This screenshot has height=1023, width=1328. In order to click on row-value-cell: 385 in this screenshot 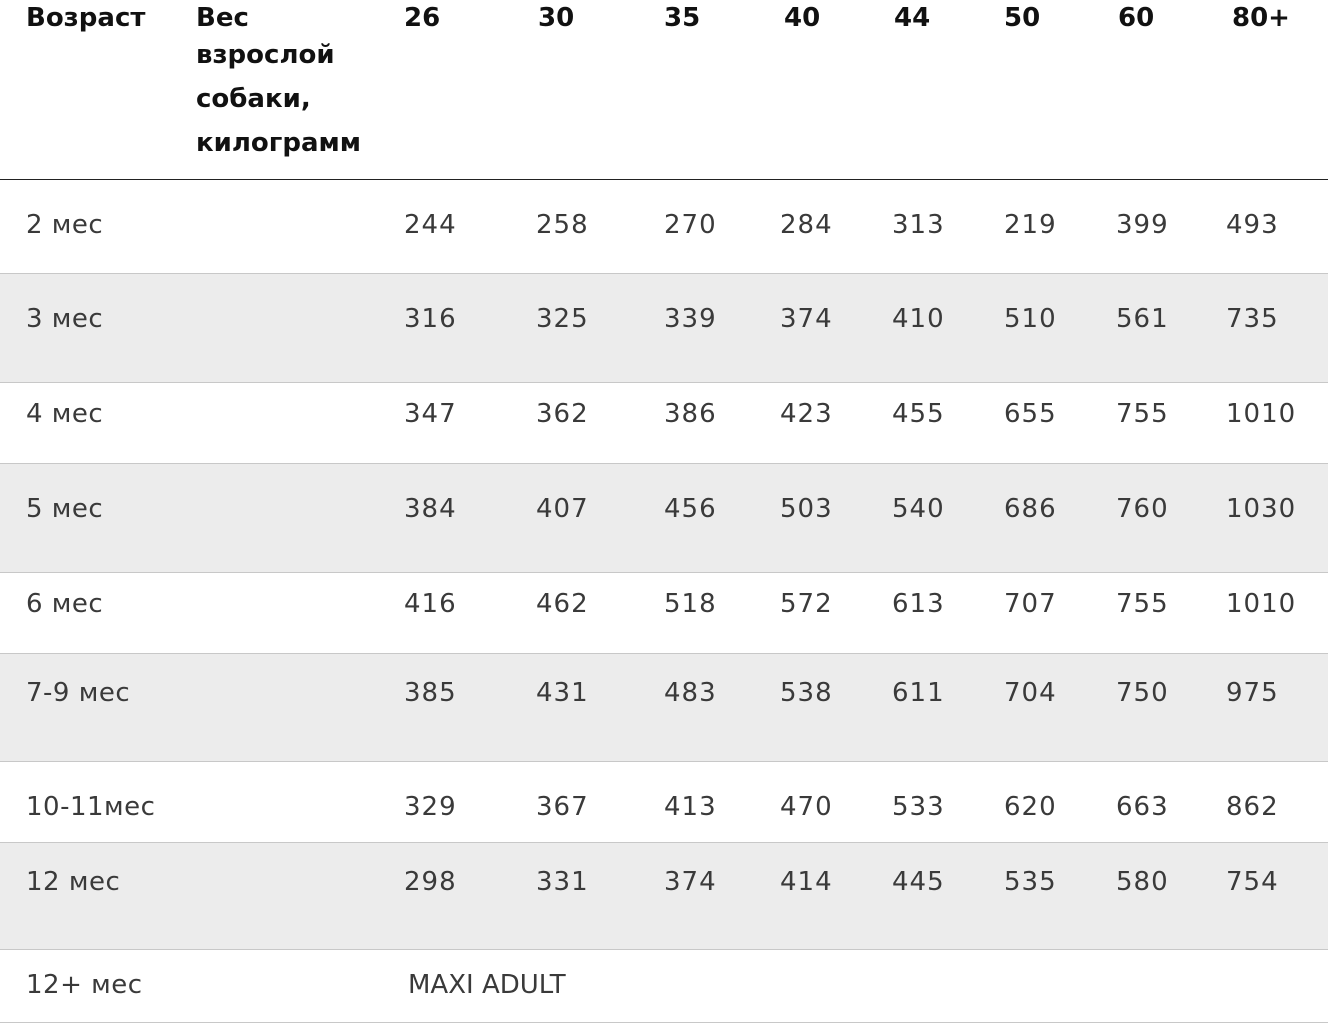, I will do `click(430, 693)`.